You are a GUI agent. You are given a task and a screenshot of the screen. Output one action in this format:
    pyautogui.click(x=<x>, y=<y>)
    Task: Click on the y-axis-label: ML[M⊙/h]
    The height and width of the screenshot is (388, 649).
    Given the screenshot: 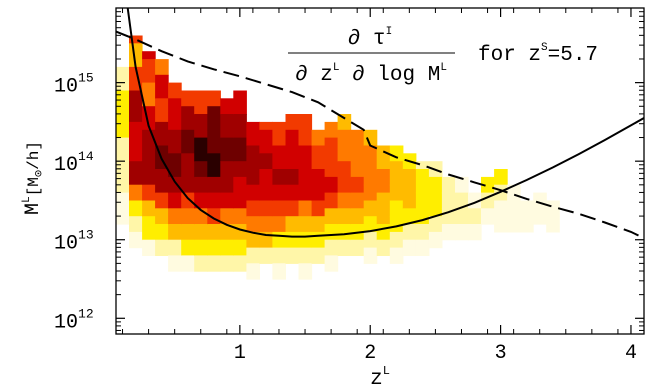 What is the action you would take?
    pyautogui.click(x=33, y=178)
    